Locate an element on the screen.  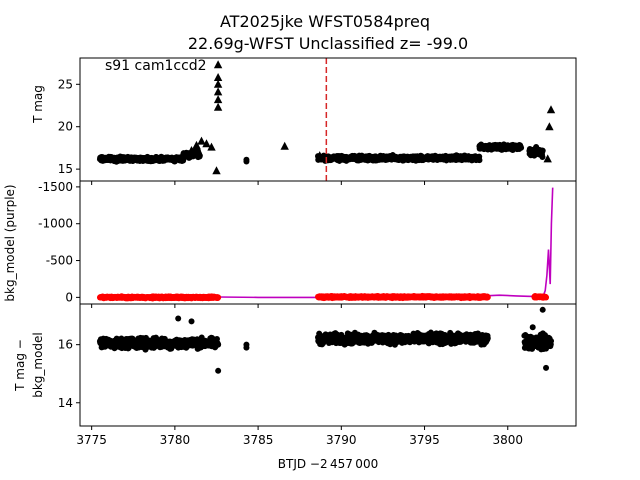
panel3-ytick-label: 14 is located at coordinates (65, 403).